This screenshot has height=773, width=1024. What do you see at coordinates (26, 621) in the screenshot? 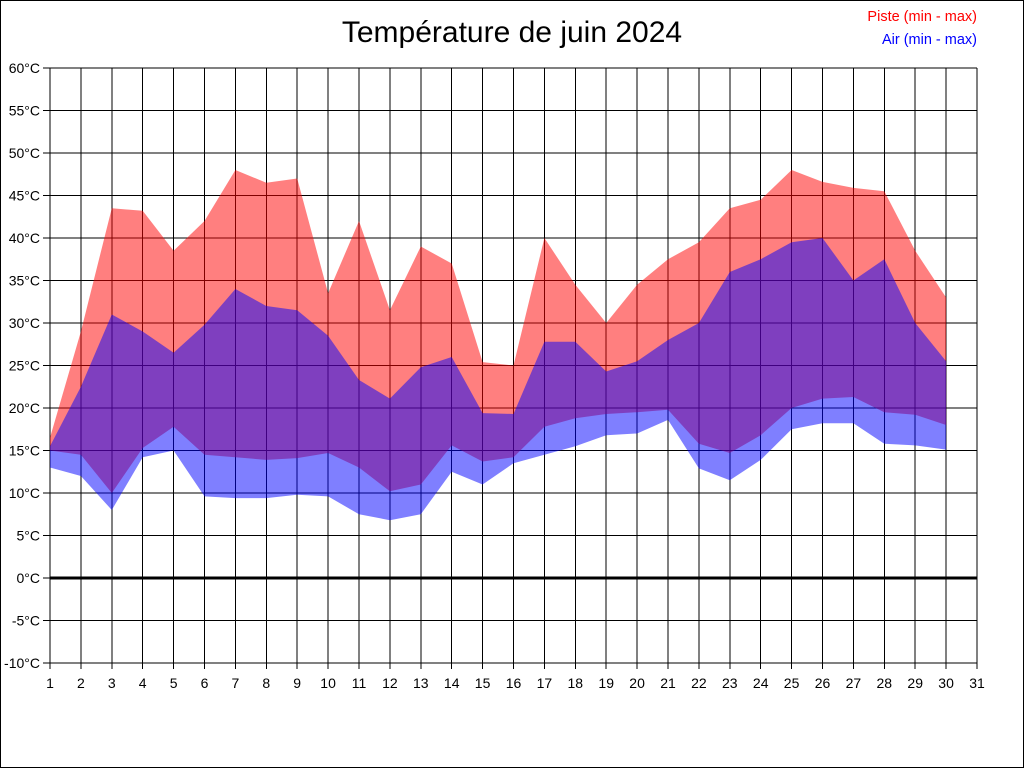
I see `y-tick-label: -5°C` at bounding box center [26, 621].